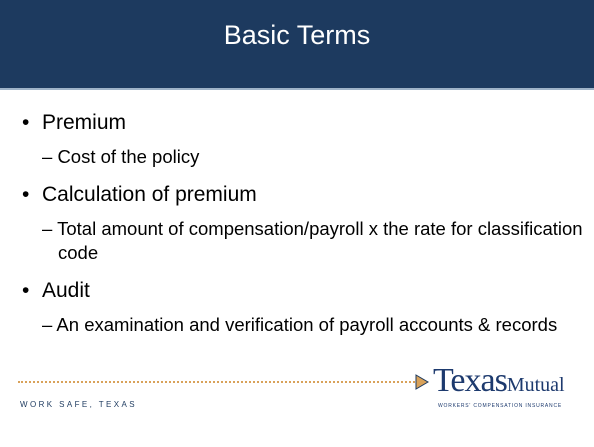  Describe the element at coordinates (470, 380) in the screenshot. I see `logo-first: Texas` at that location.